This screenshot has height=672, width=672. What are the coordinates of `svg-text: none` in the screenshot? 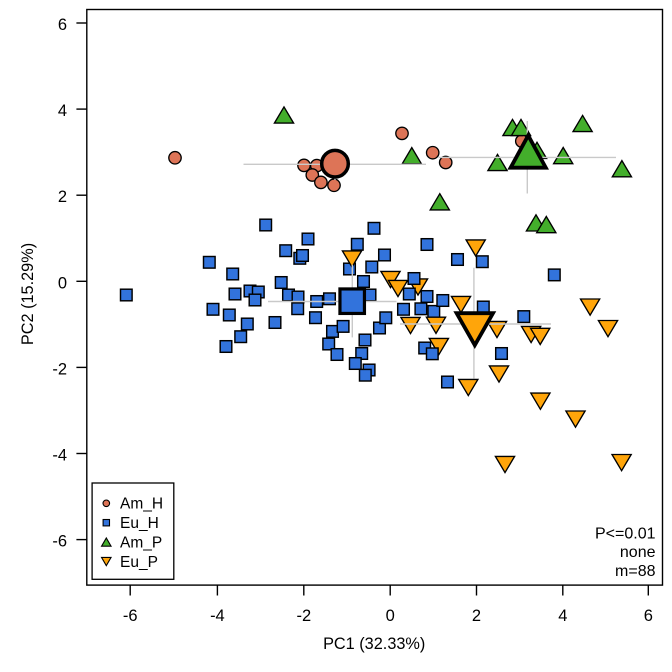 It's located at (638, 552).